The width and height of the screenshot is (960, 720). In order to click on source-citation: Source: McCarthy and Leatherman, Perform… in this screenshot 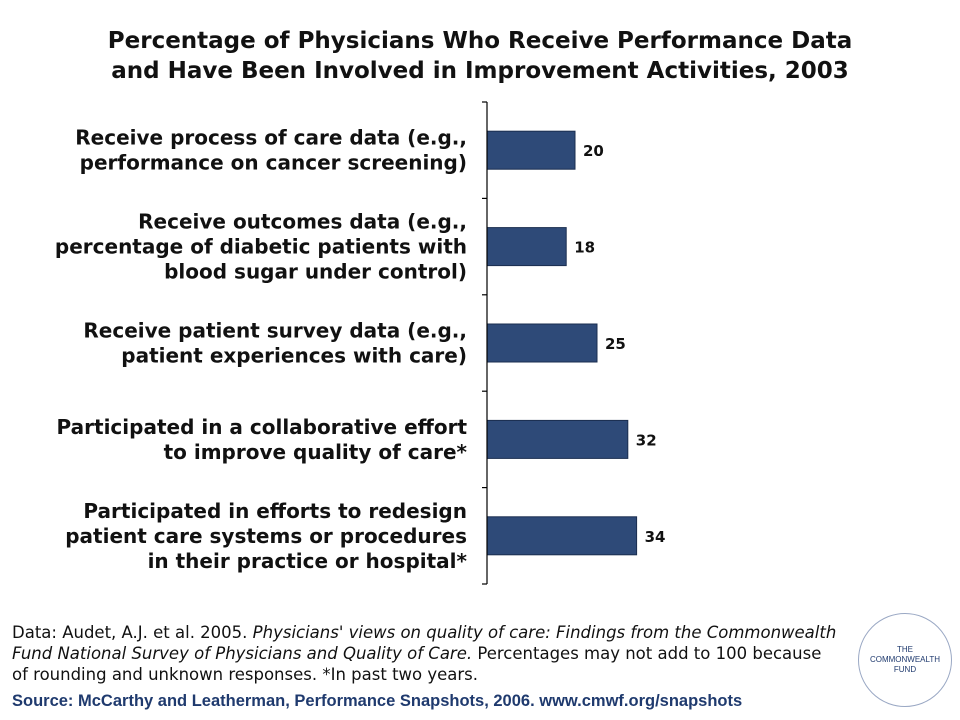, I will do `click(377, 701)`.